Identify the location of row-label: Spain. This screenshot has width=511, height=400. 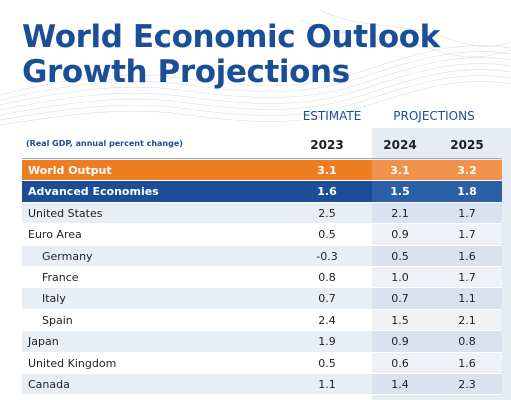
(57, 320).